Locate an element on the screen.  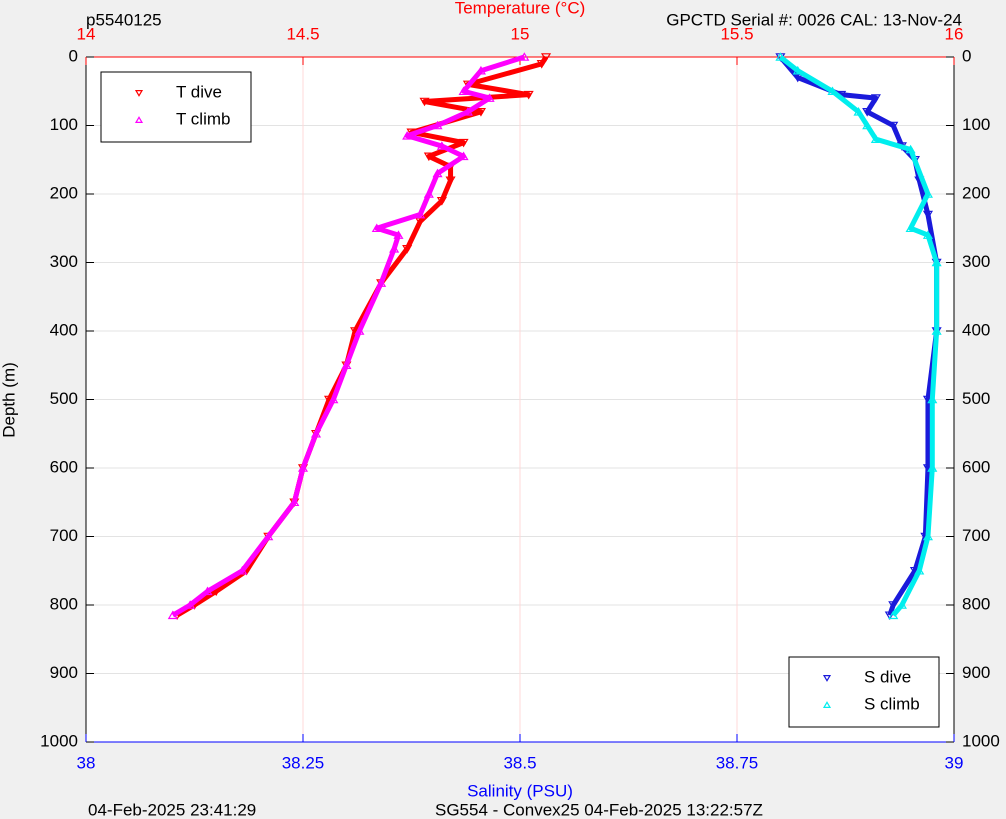
y2-tick-label: 900 is located at coordinates (976, 672).